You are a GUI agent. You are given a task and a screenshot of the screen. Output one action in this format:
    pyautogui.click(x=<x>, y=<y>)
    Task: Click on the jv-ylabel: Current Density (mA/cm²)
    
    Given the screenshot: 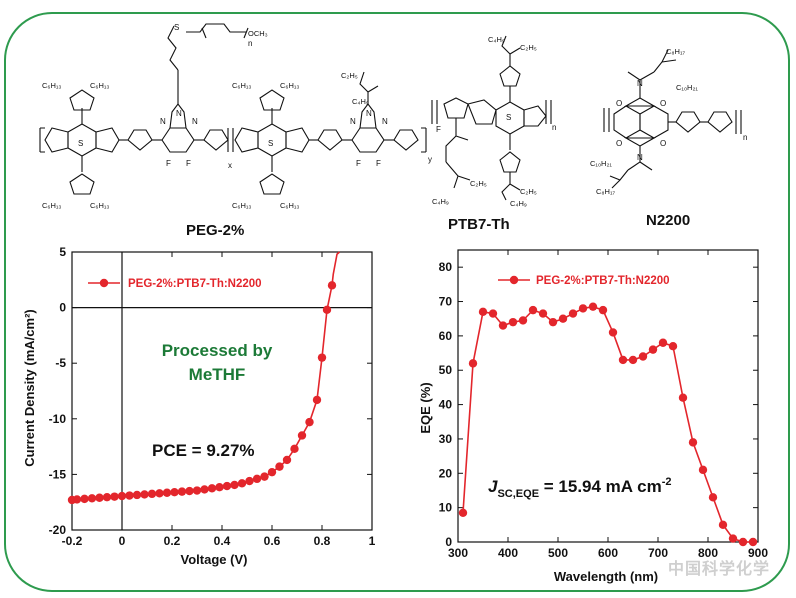 What is the action you would take?
    pyautogui.click(x=29, y=387)
    